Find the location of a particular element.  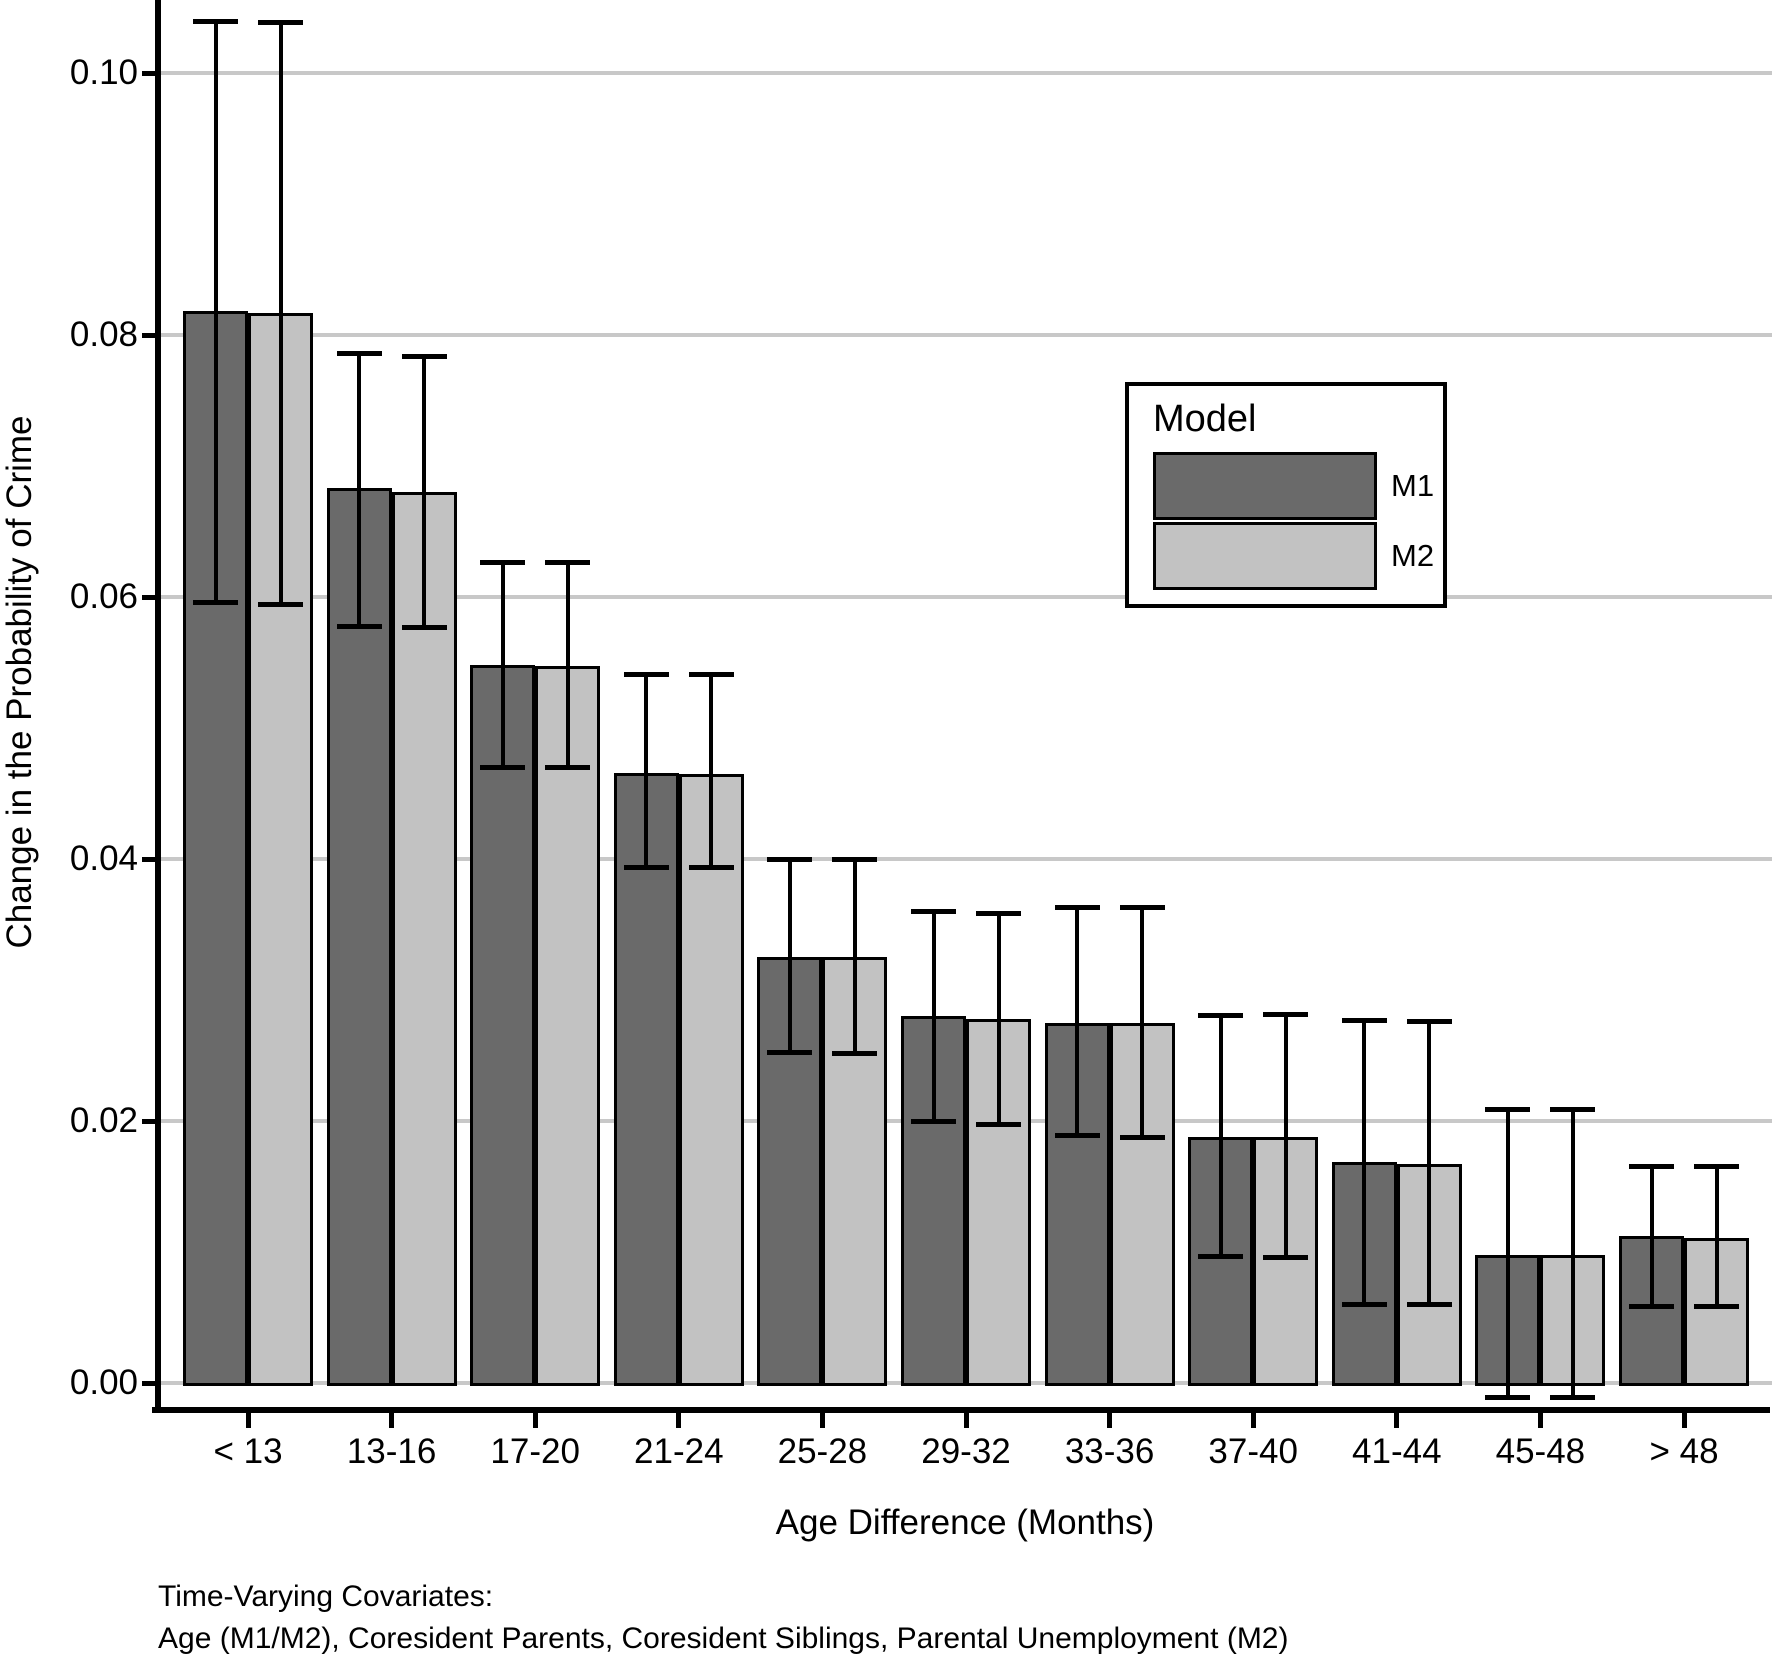

x-tick-label: 29-32 is located at coordinates (966, 1451).